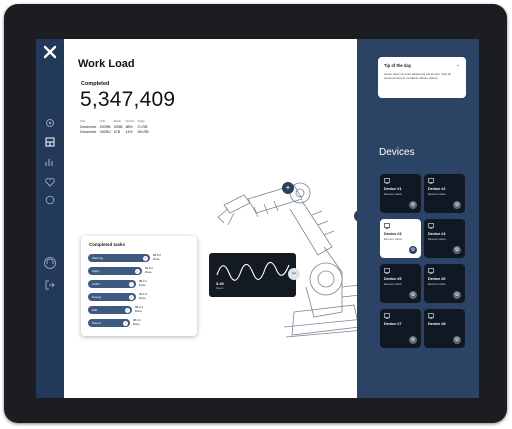 The height and width of the screenshot is (429, 512). I want to click on stats-header: Percent, so click(130, 121).